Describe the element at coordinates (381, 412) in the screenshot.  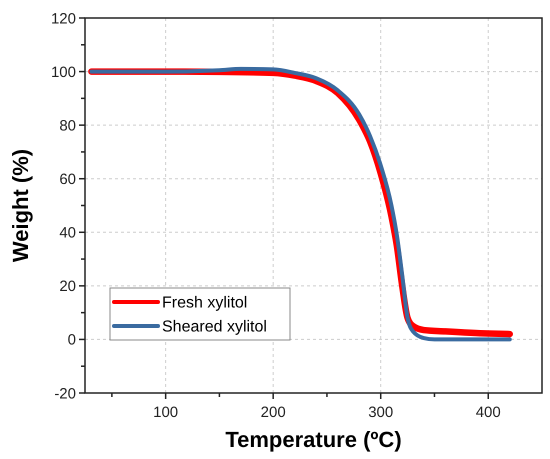
I see `x-tick-label: 300` at that location.